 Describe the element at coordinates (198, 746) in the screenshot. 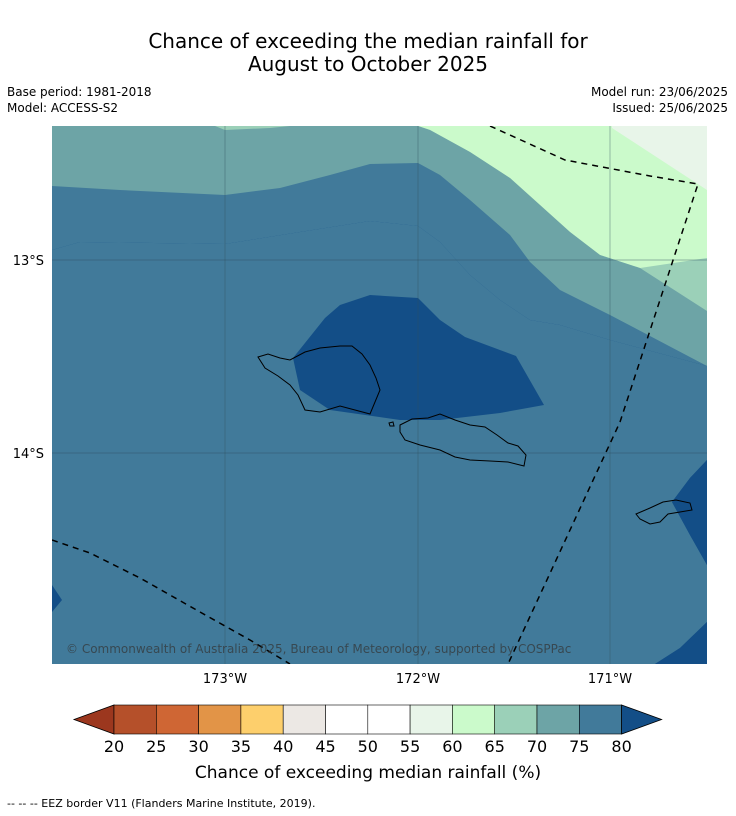

I see `colorbar-tick-label: 30` at that location.